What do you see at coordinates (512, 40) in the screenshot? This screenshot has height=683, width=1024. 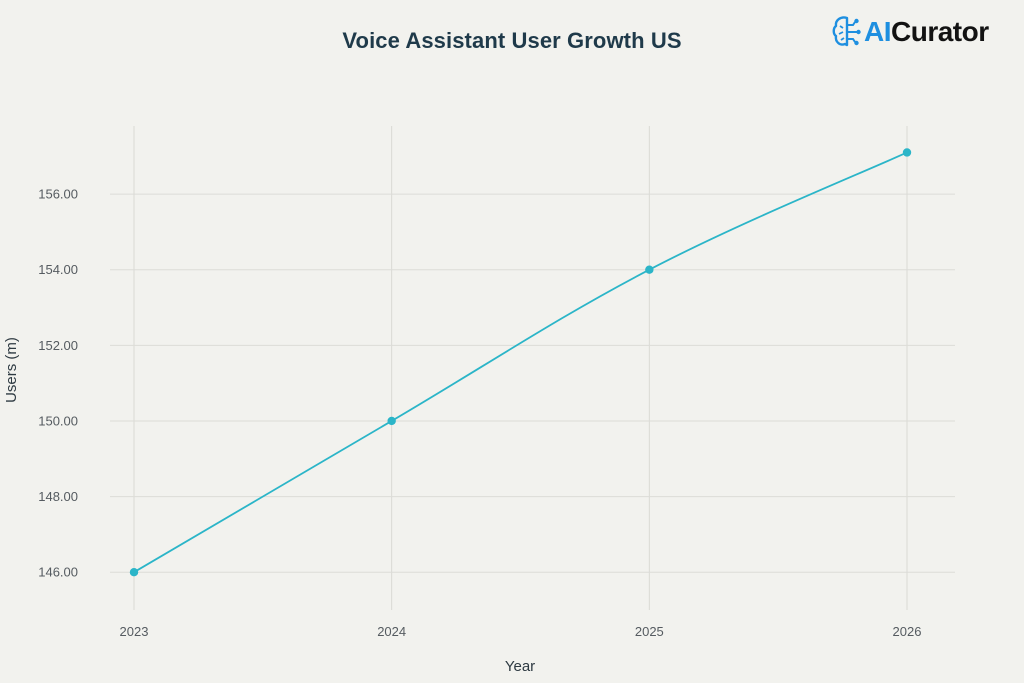 I see `chart-title: Voice Assistant User Growth US` at bounding box center [512, 40].